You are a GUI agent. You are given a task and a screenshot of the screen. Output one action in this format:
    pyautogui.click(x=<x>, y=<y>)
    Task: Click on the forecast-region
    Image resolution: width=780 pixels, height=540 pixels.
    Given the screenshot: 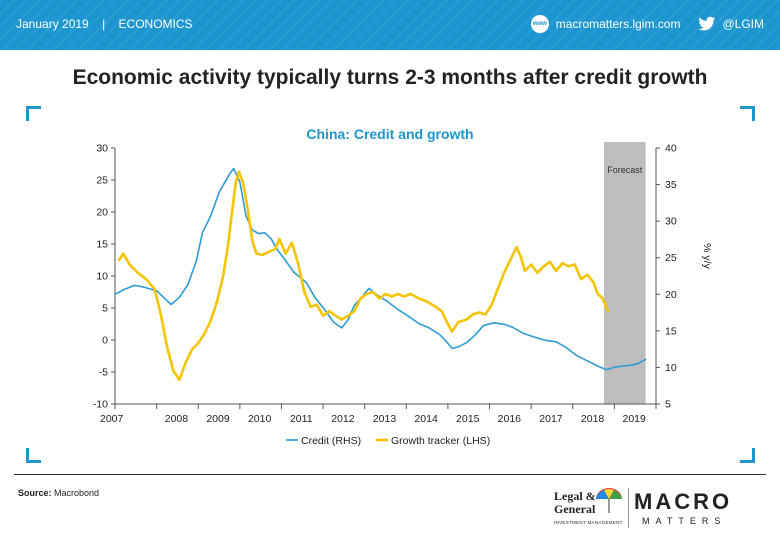 What is the action you would take?
    pyautogui.click(x=624, y=273)
    